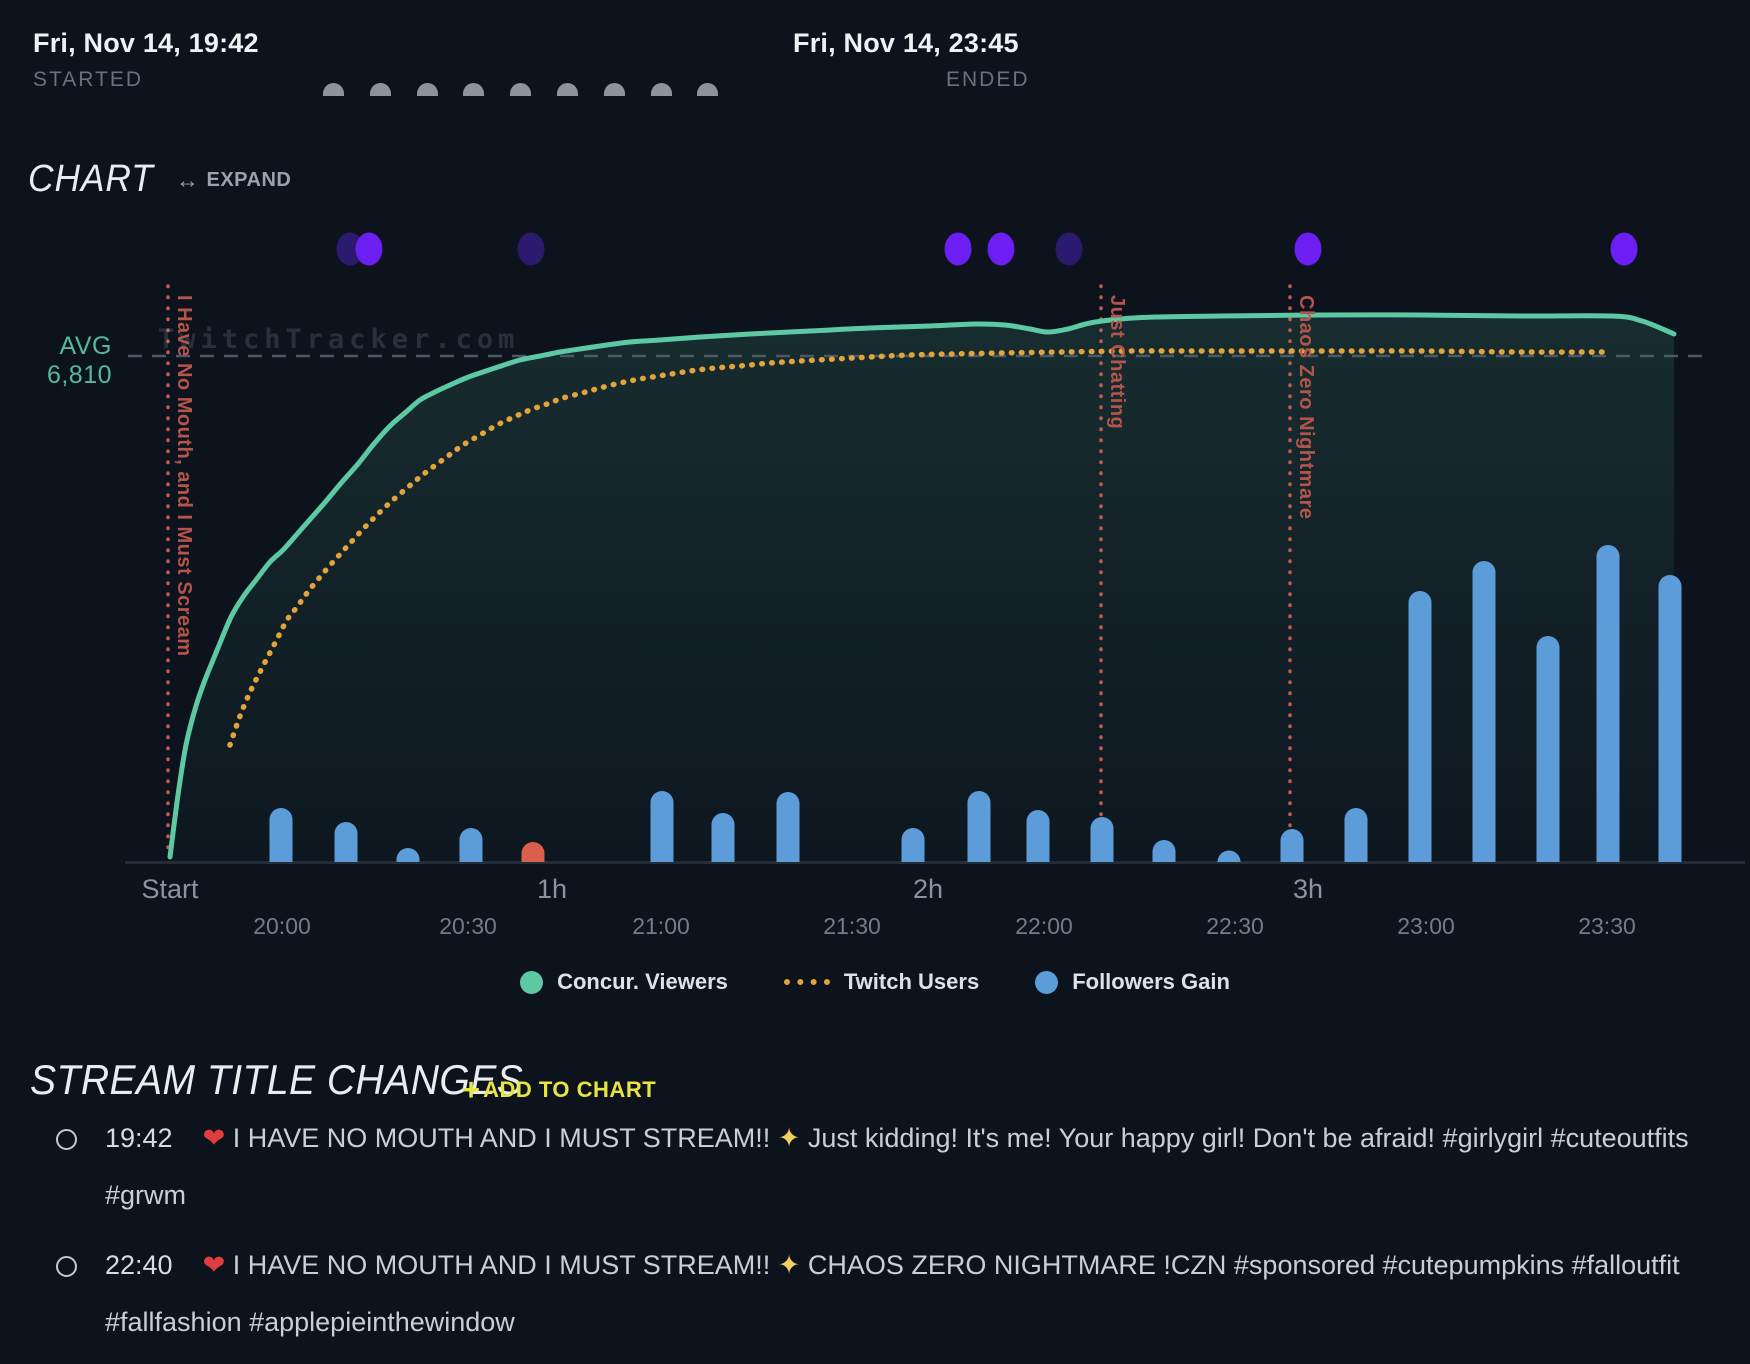 This screenshot has width=1750, height=1364. Describe the element at coordinates (471, 1089) in the screenshot. I see `plus-icon: +` at that location.